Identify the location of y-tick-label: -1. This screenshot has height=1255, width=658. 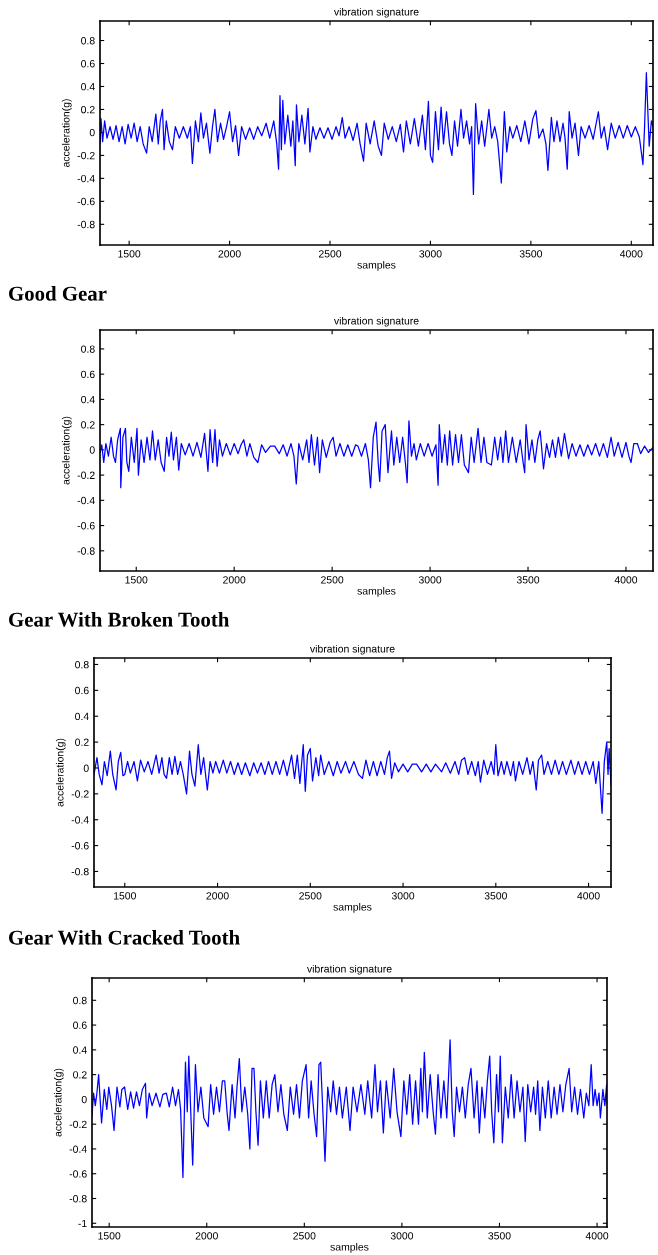
(82, 1223).